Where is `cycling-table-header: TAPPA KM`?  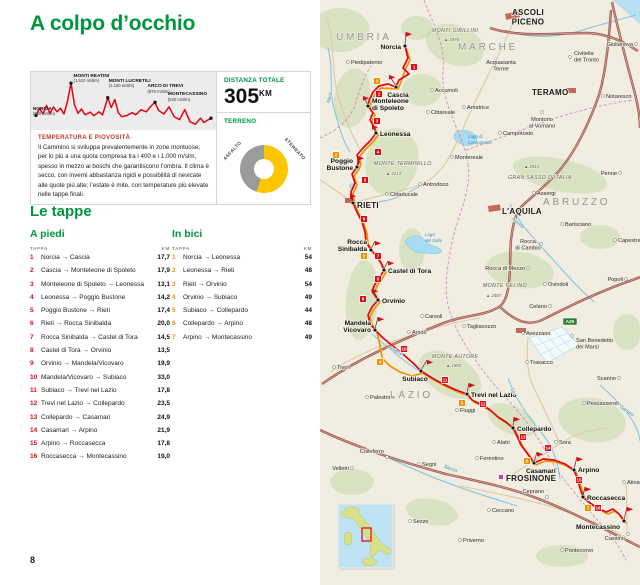
cycling-table-header: TAPPA KM is located at coordinates (242, 248).